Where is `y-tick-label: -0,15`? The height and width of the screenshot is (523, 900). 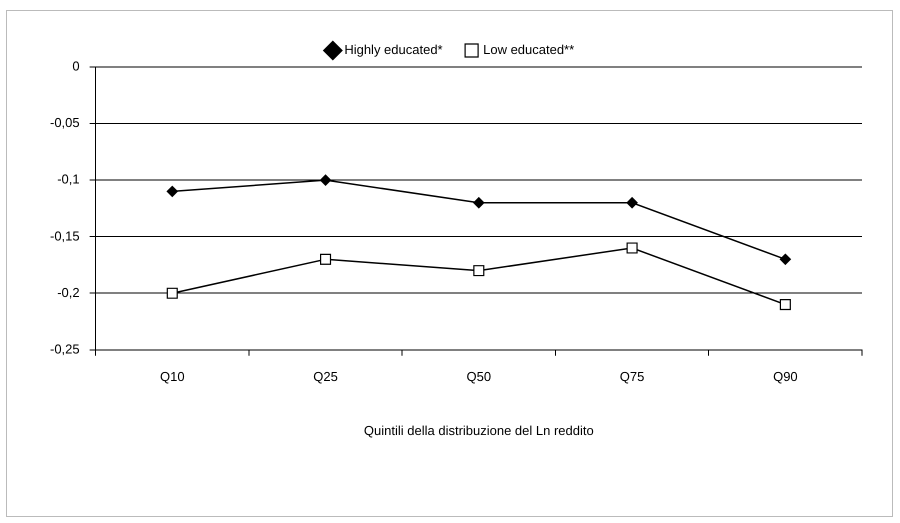 y-tick-label: -0,15 is located at coordinates (65, 236).